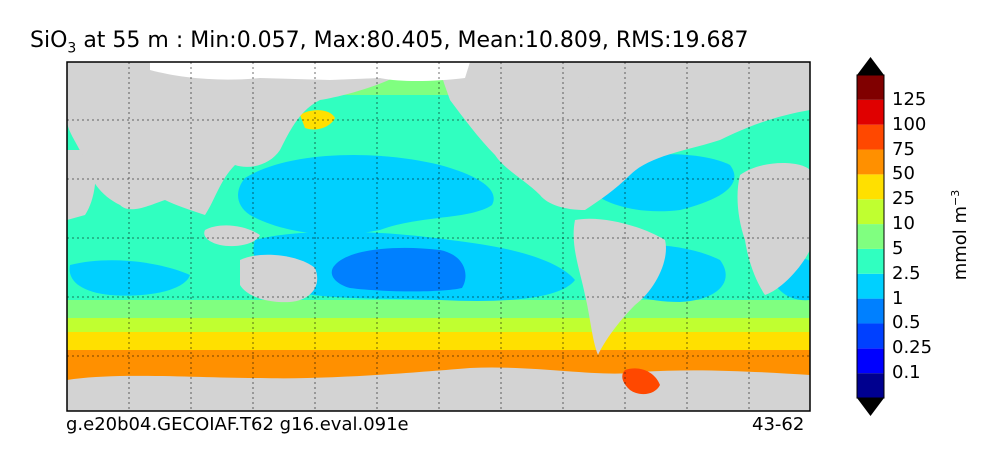 The width and height of the screenshot is (1001, 466). I want to click on band-5-south, so click(438, 310).